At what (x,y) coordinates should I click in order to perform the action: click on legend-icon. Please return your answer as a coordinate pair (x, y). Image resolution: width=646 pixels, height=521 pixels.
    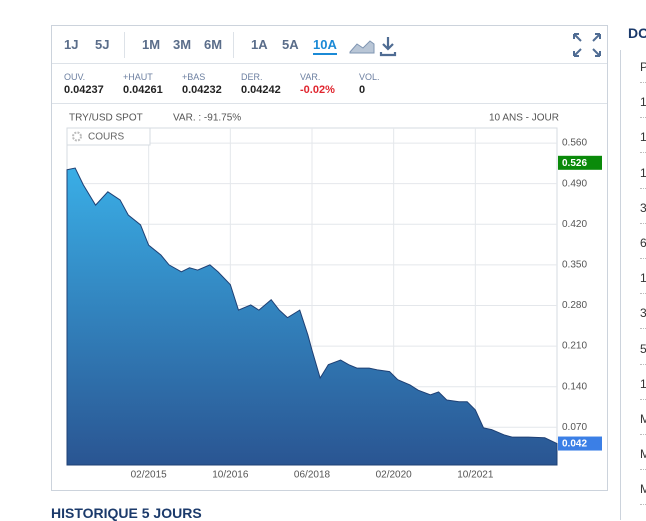
    Looking at the image, I should click on (77, 136).